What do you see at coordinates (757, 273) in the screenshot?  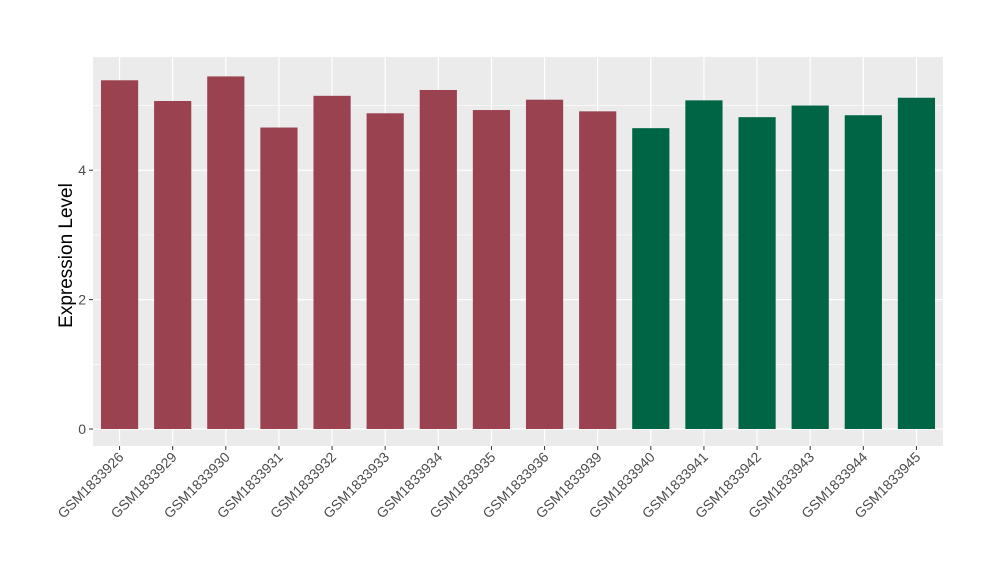 I see `bar-GSM1833942` at bounding box center [757, 273].